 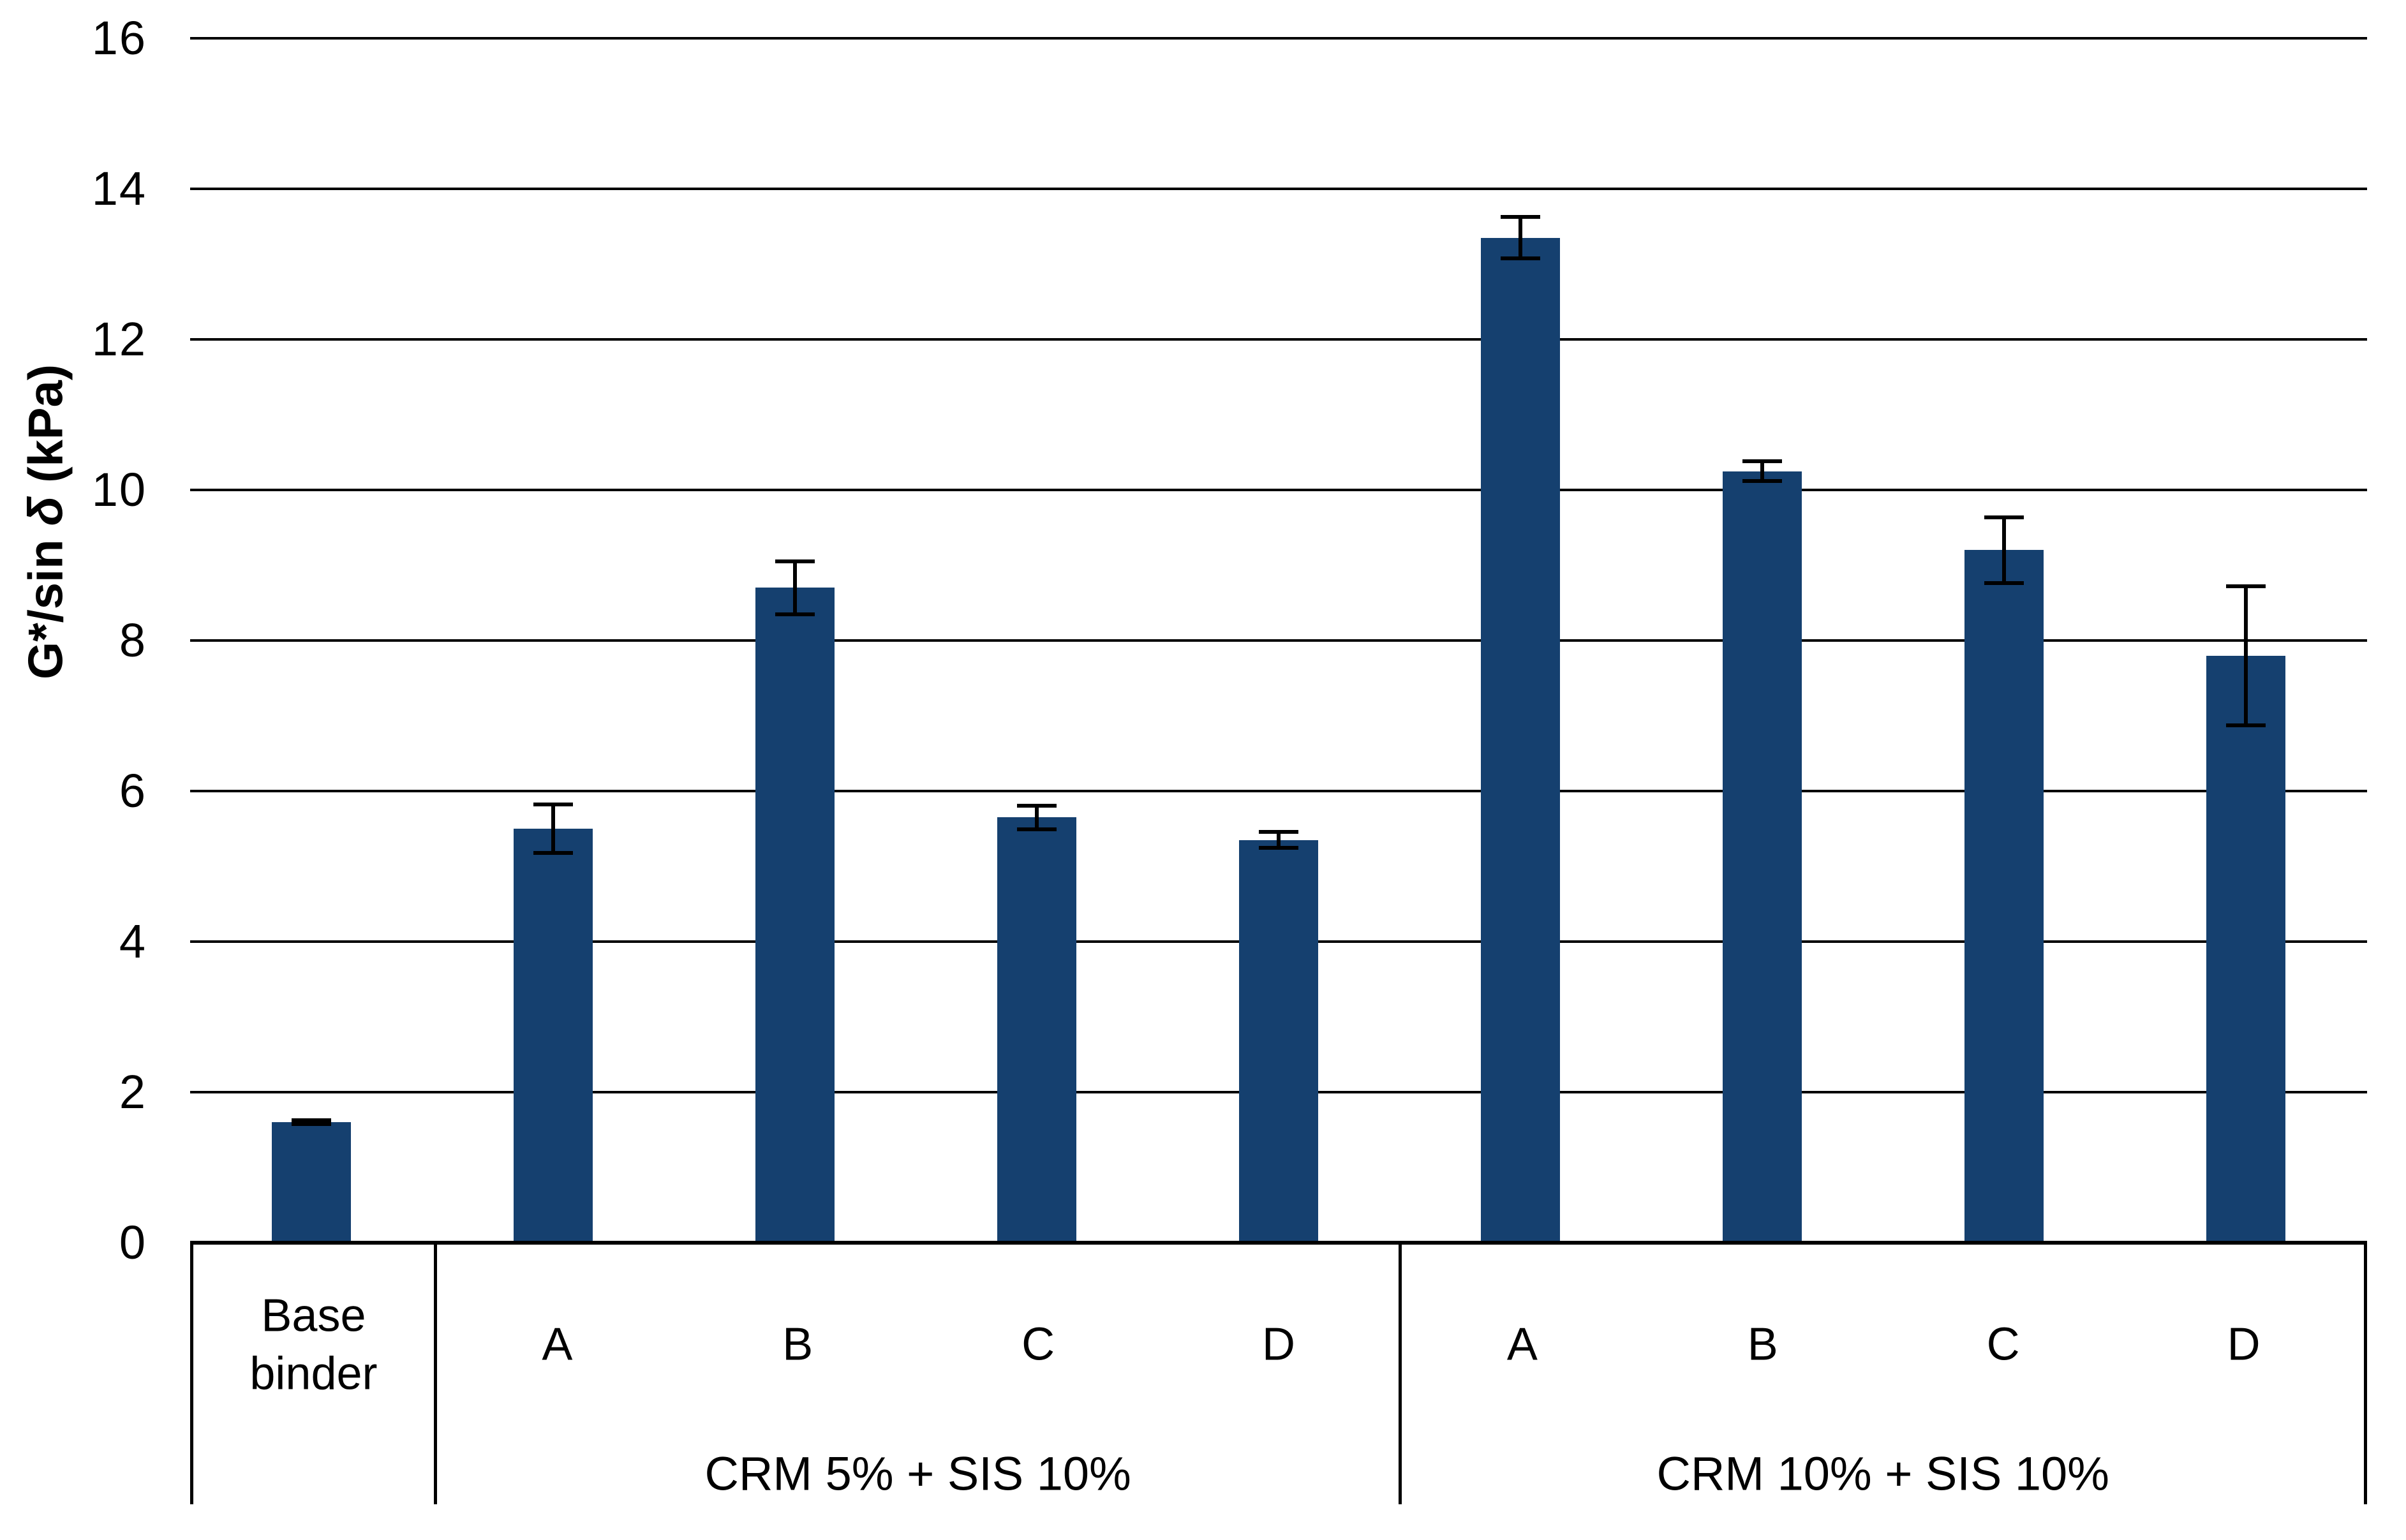 What do you see at coordinates (133, 1091) in the screenshot?
I see `y-tick-label-2: 2` at bounding box center [133, 1091].